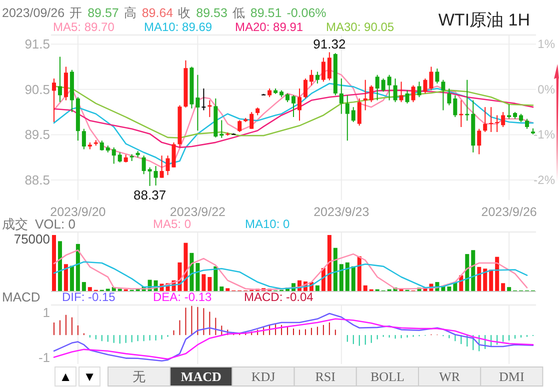 The width and height of the screenshot is (559, 387). Describe the element at coordinates (239, 13) in the screenshot. I see `text: 低` at that location.